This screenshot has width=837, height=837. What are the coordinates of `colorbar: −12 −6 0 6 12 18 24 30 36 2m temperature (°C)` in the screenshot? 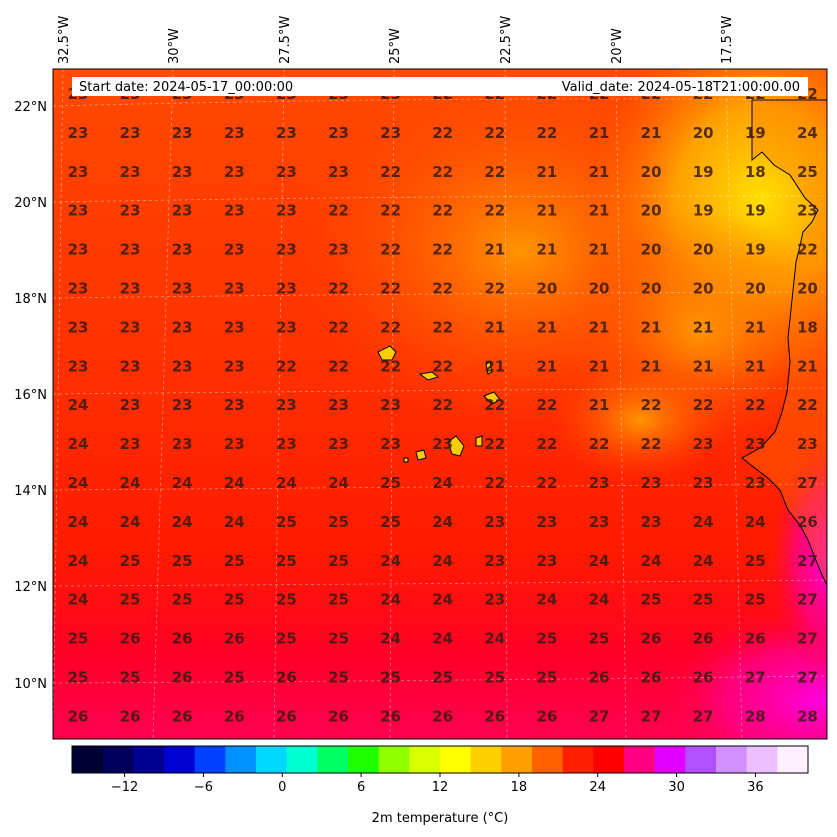 It's located at (440, 785).